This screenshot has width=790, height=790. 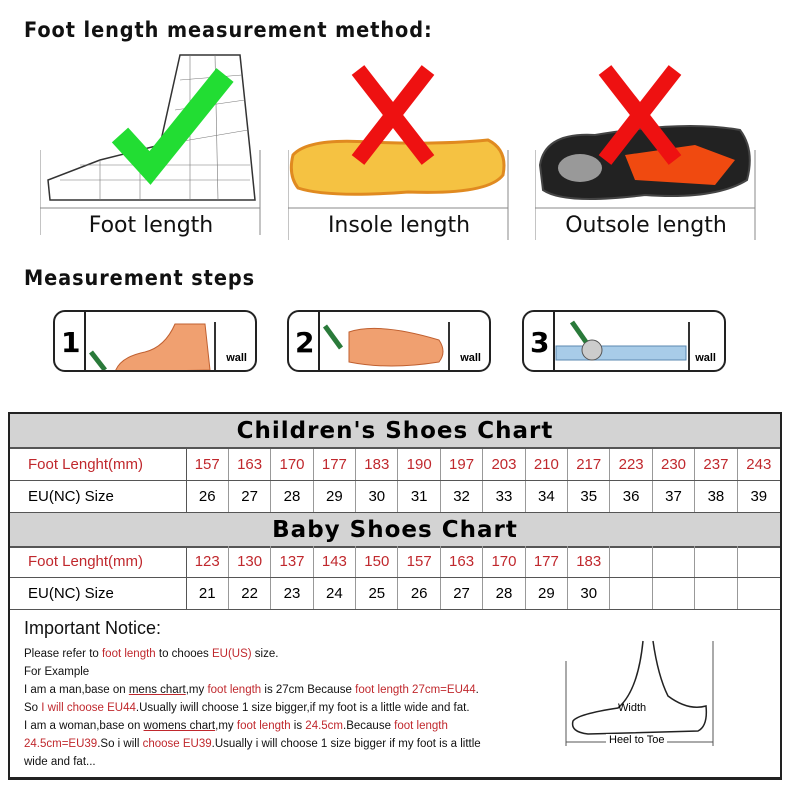 What do you see at coordinates (308, 690) in the screenshot?
I see `notice-text: is 27cm Because` at bounding box center [308, 690].